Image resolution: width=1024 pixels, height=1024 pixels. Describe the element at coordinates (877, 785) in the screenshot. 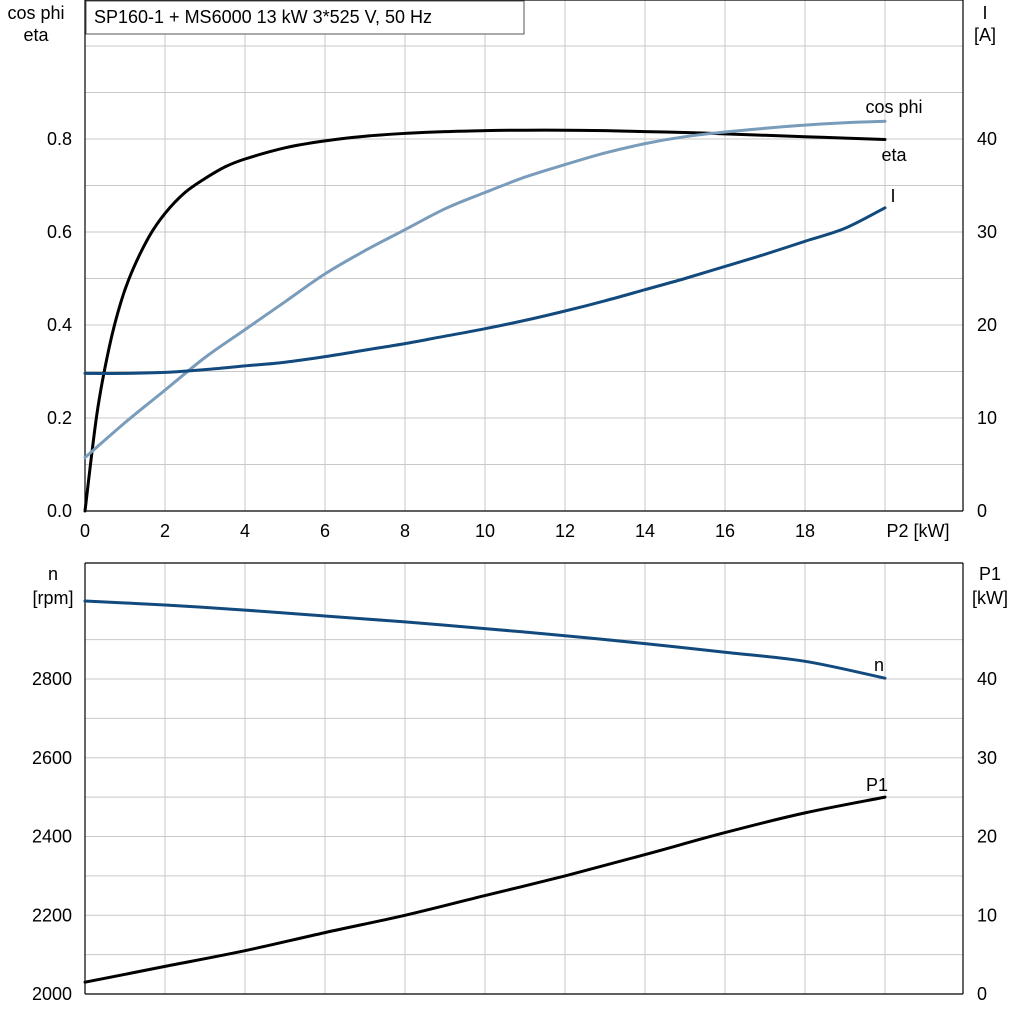

I see `series-label-p1: P1` at that location.